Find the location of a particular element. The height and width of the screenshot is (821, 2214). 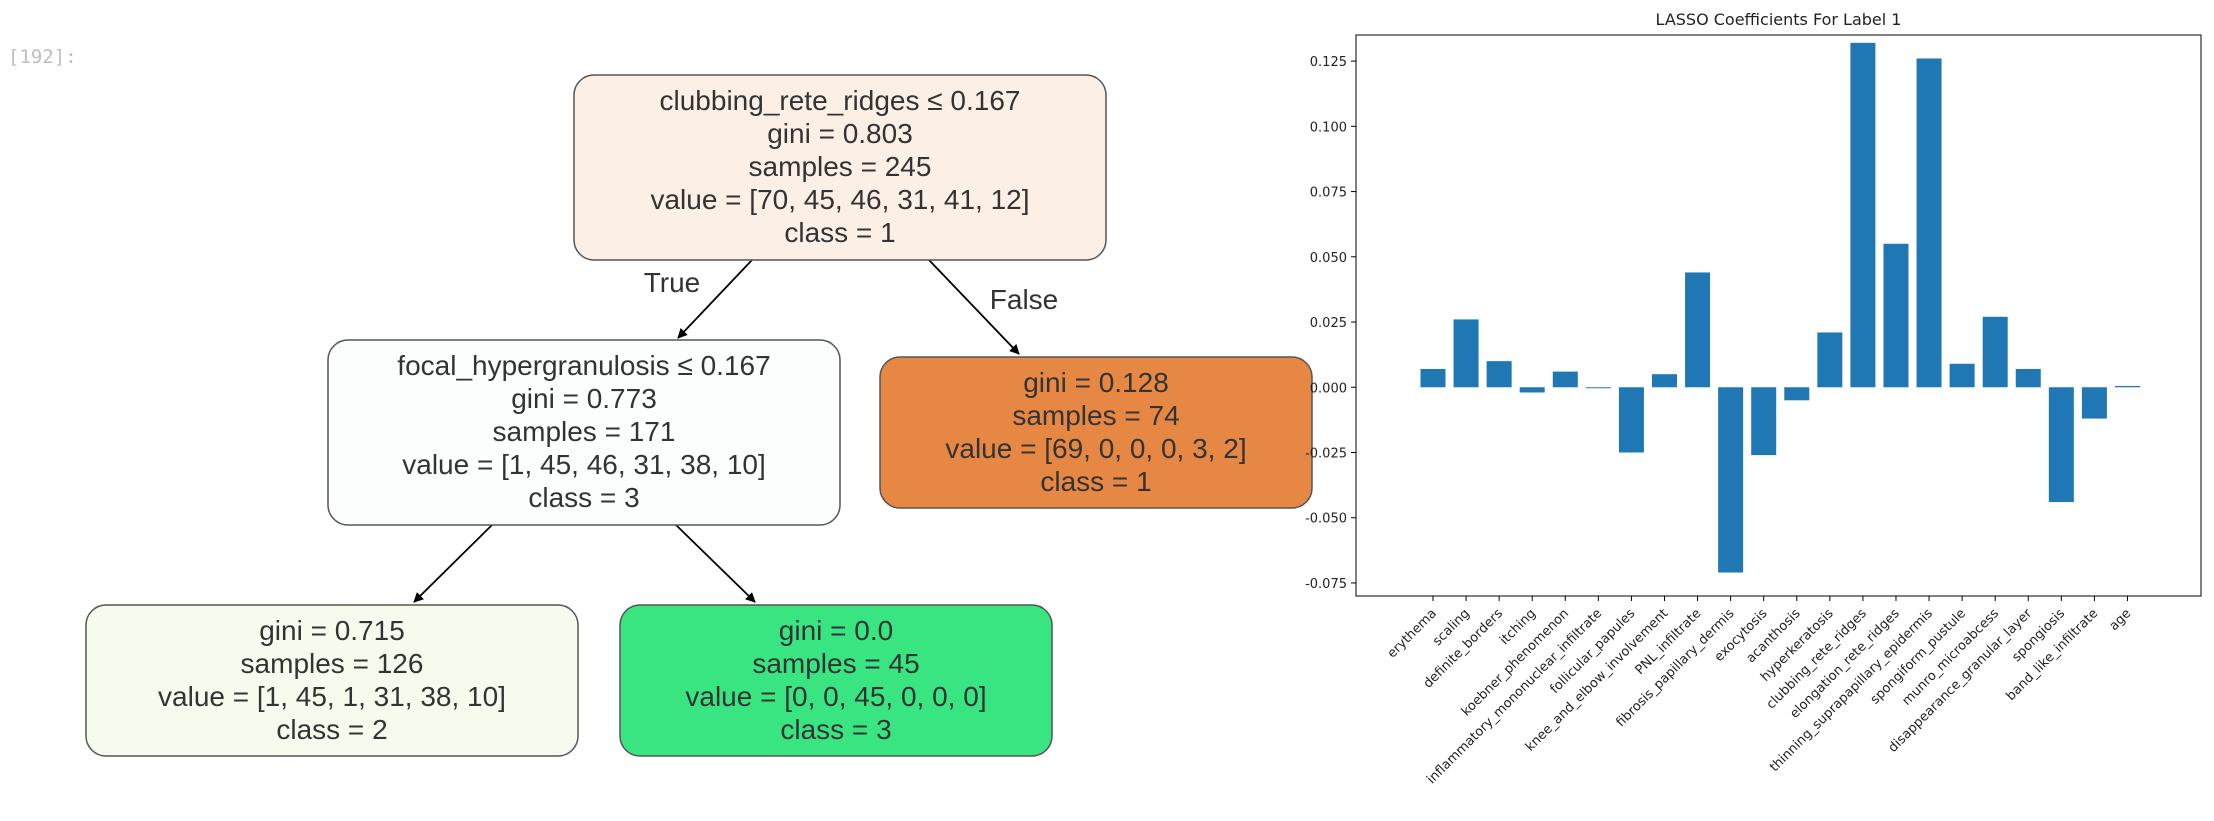

node-class: class = 2 is located at coordinates (331, 729).